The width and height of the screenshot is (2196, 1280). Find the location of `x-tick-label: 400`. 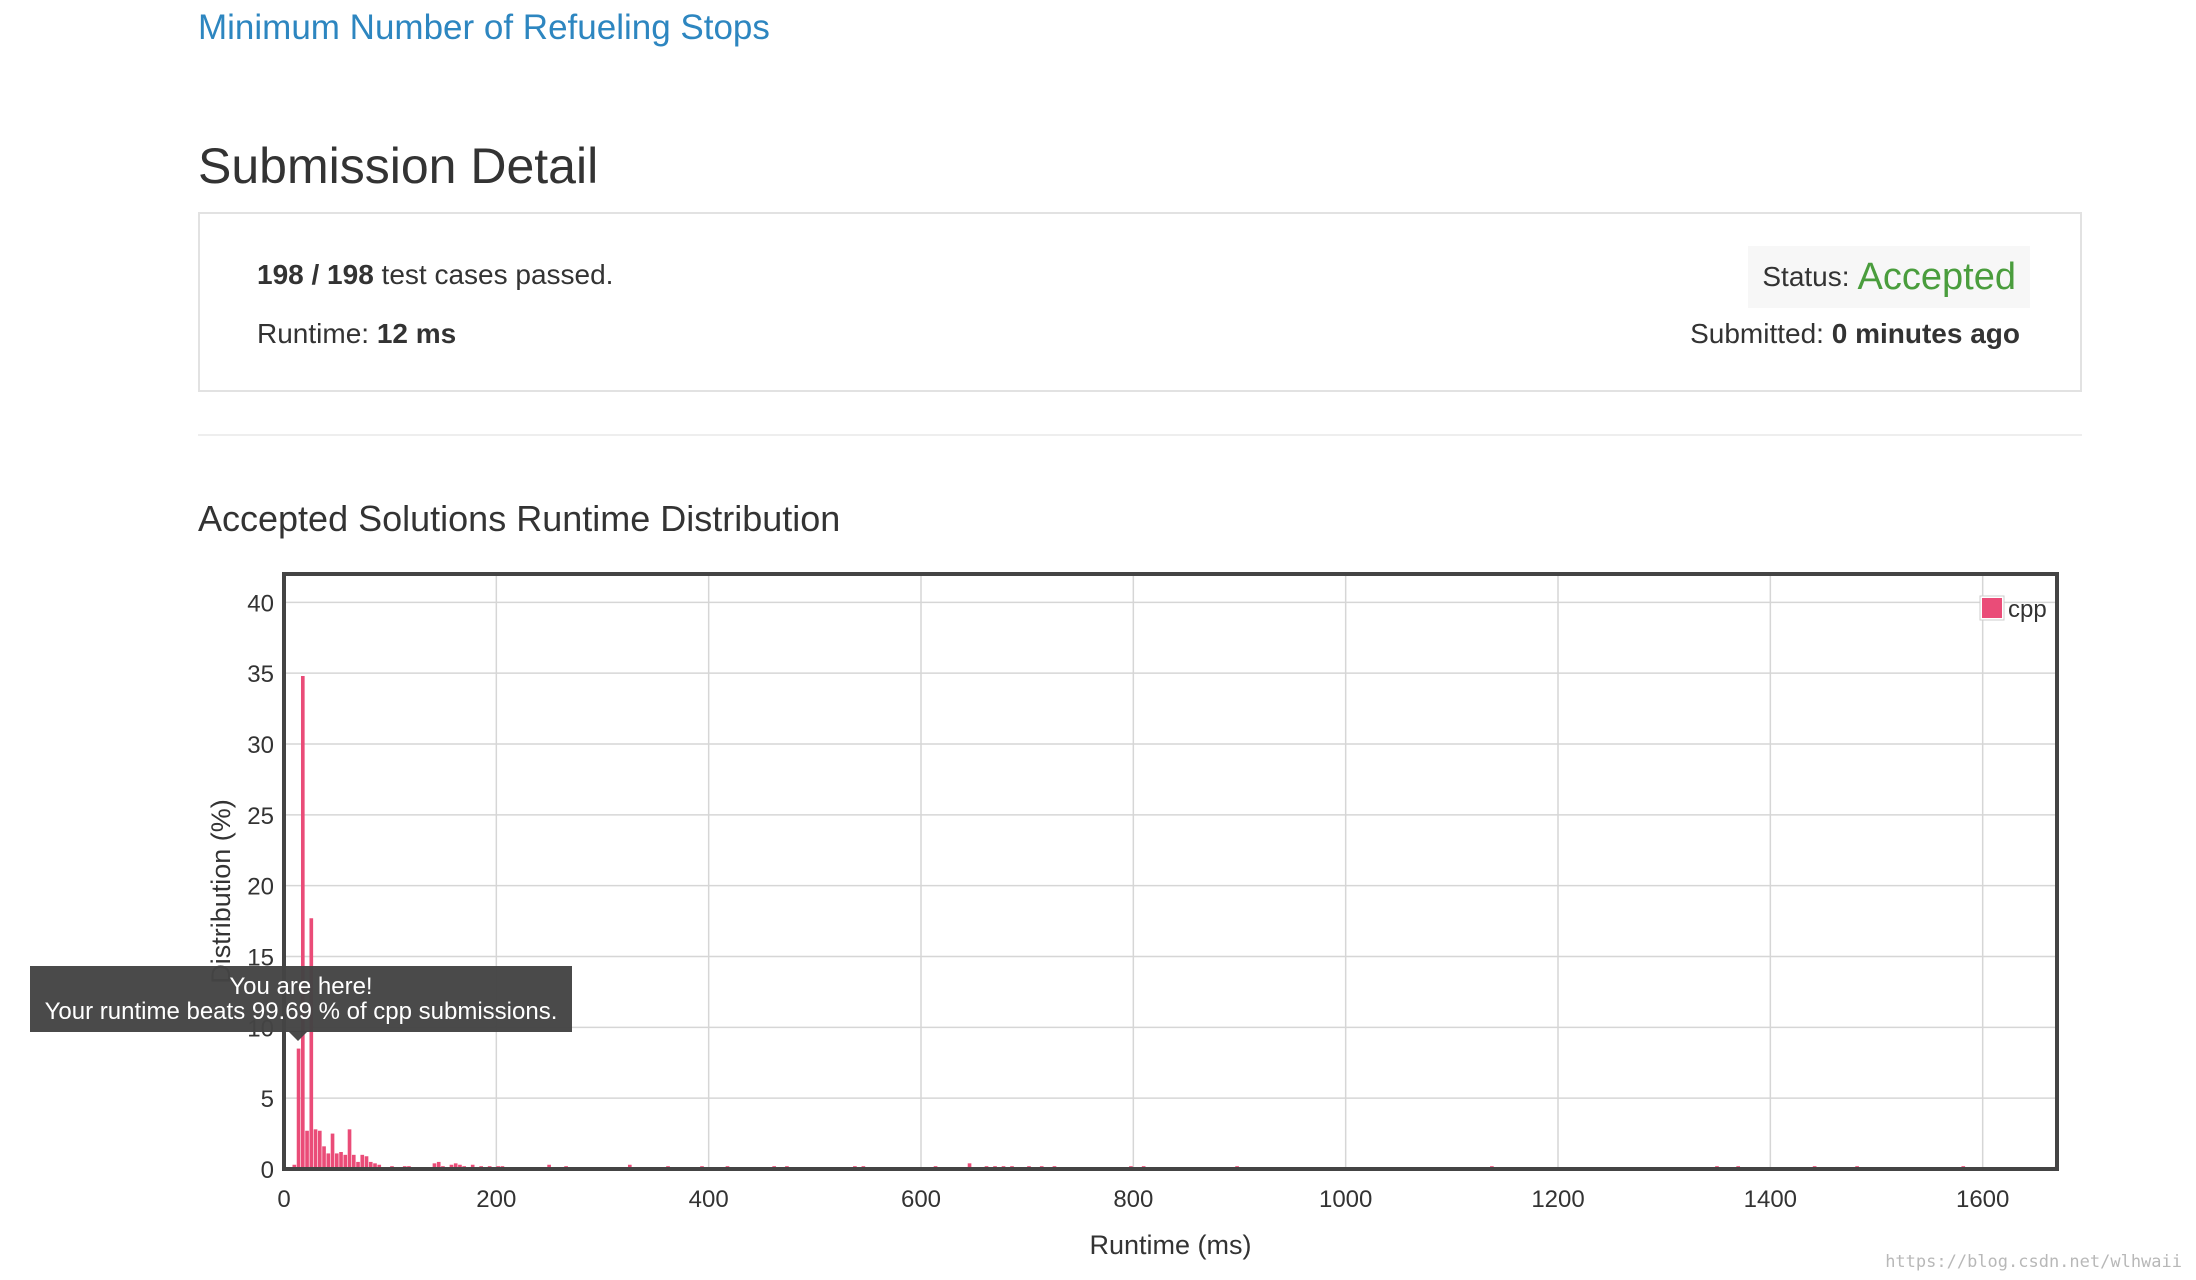

x-tick-label: 400 is located at coordinates (709, 1199).